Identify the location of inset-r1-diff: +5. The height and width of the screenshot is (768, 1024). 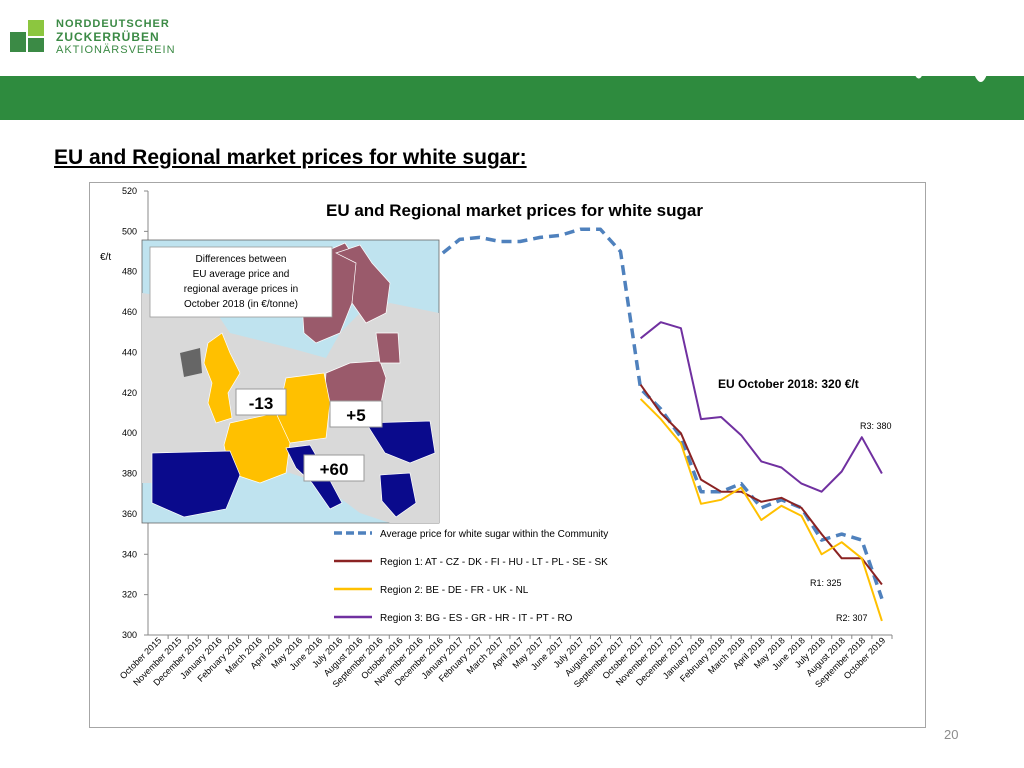
(355, 415).